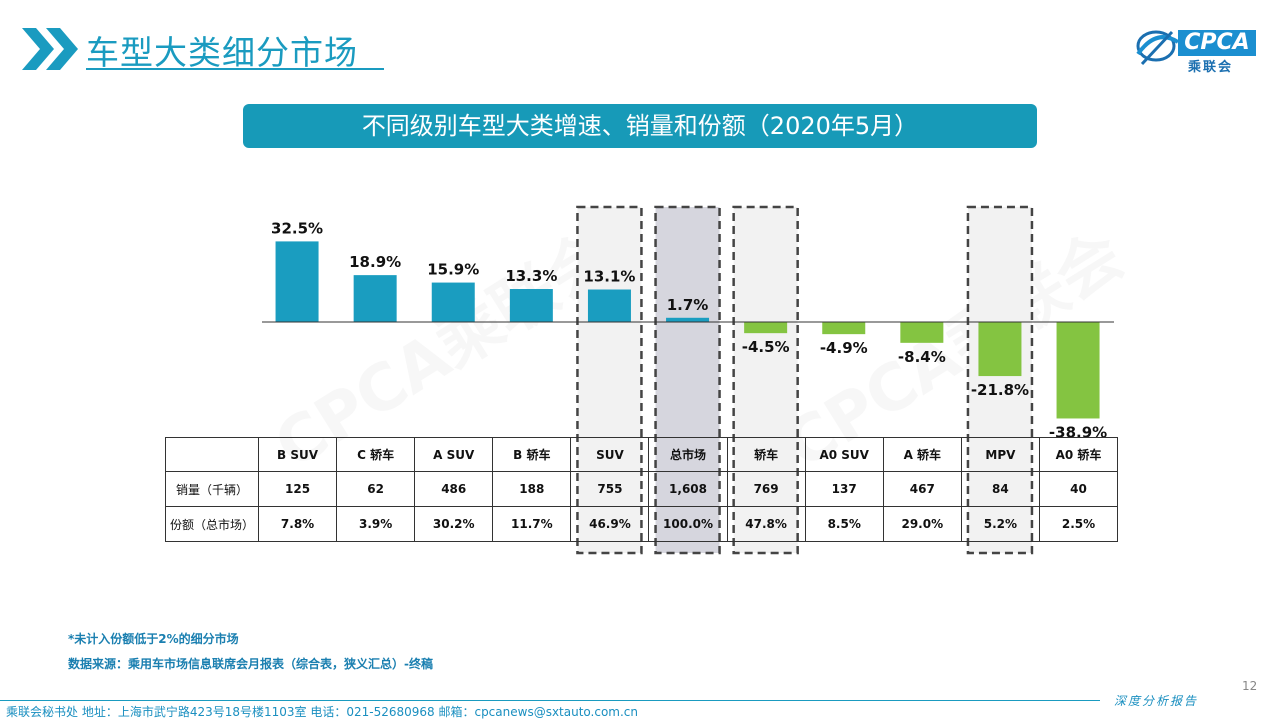  Describe the element at coordinates (766, 454) in the screenshot. I see `column-header: 轿车` at that location.